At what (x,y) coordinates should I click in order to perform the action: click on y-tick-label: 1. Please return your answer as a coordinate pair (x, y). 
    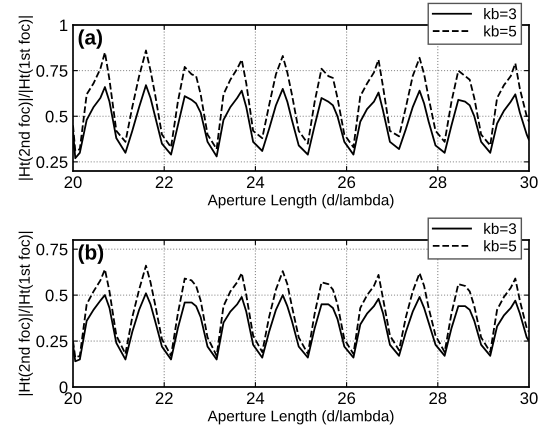
    Looking at the image, I should click on (64, 26).